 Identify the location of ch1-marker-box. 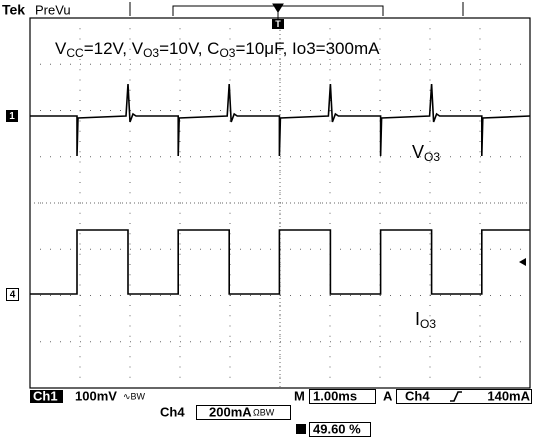
(12, 116).